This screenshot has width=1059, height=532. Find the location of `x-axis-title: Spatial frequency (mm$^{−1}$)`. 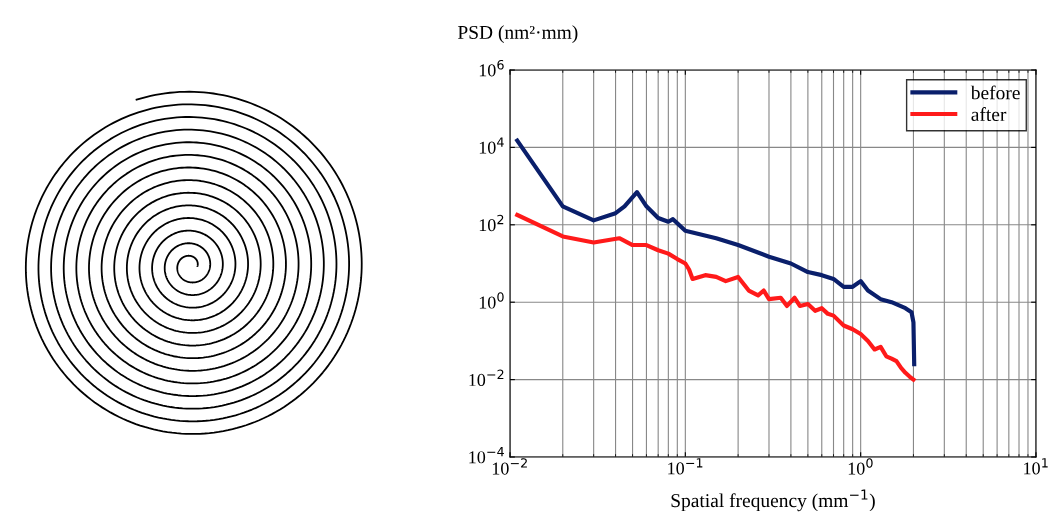

x-axis-title: Spatial frequency (mm$^{−1}$) is located at coordinates (773, 500).